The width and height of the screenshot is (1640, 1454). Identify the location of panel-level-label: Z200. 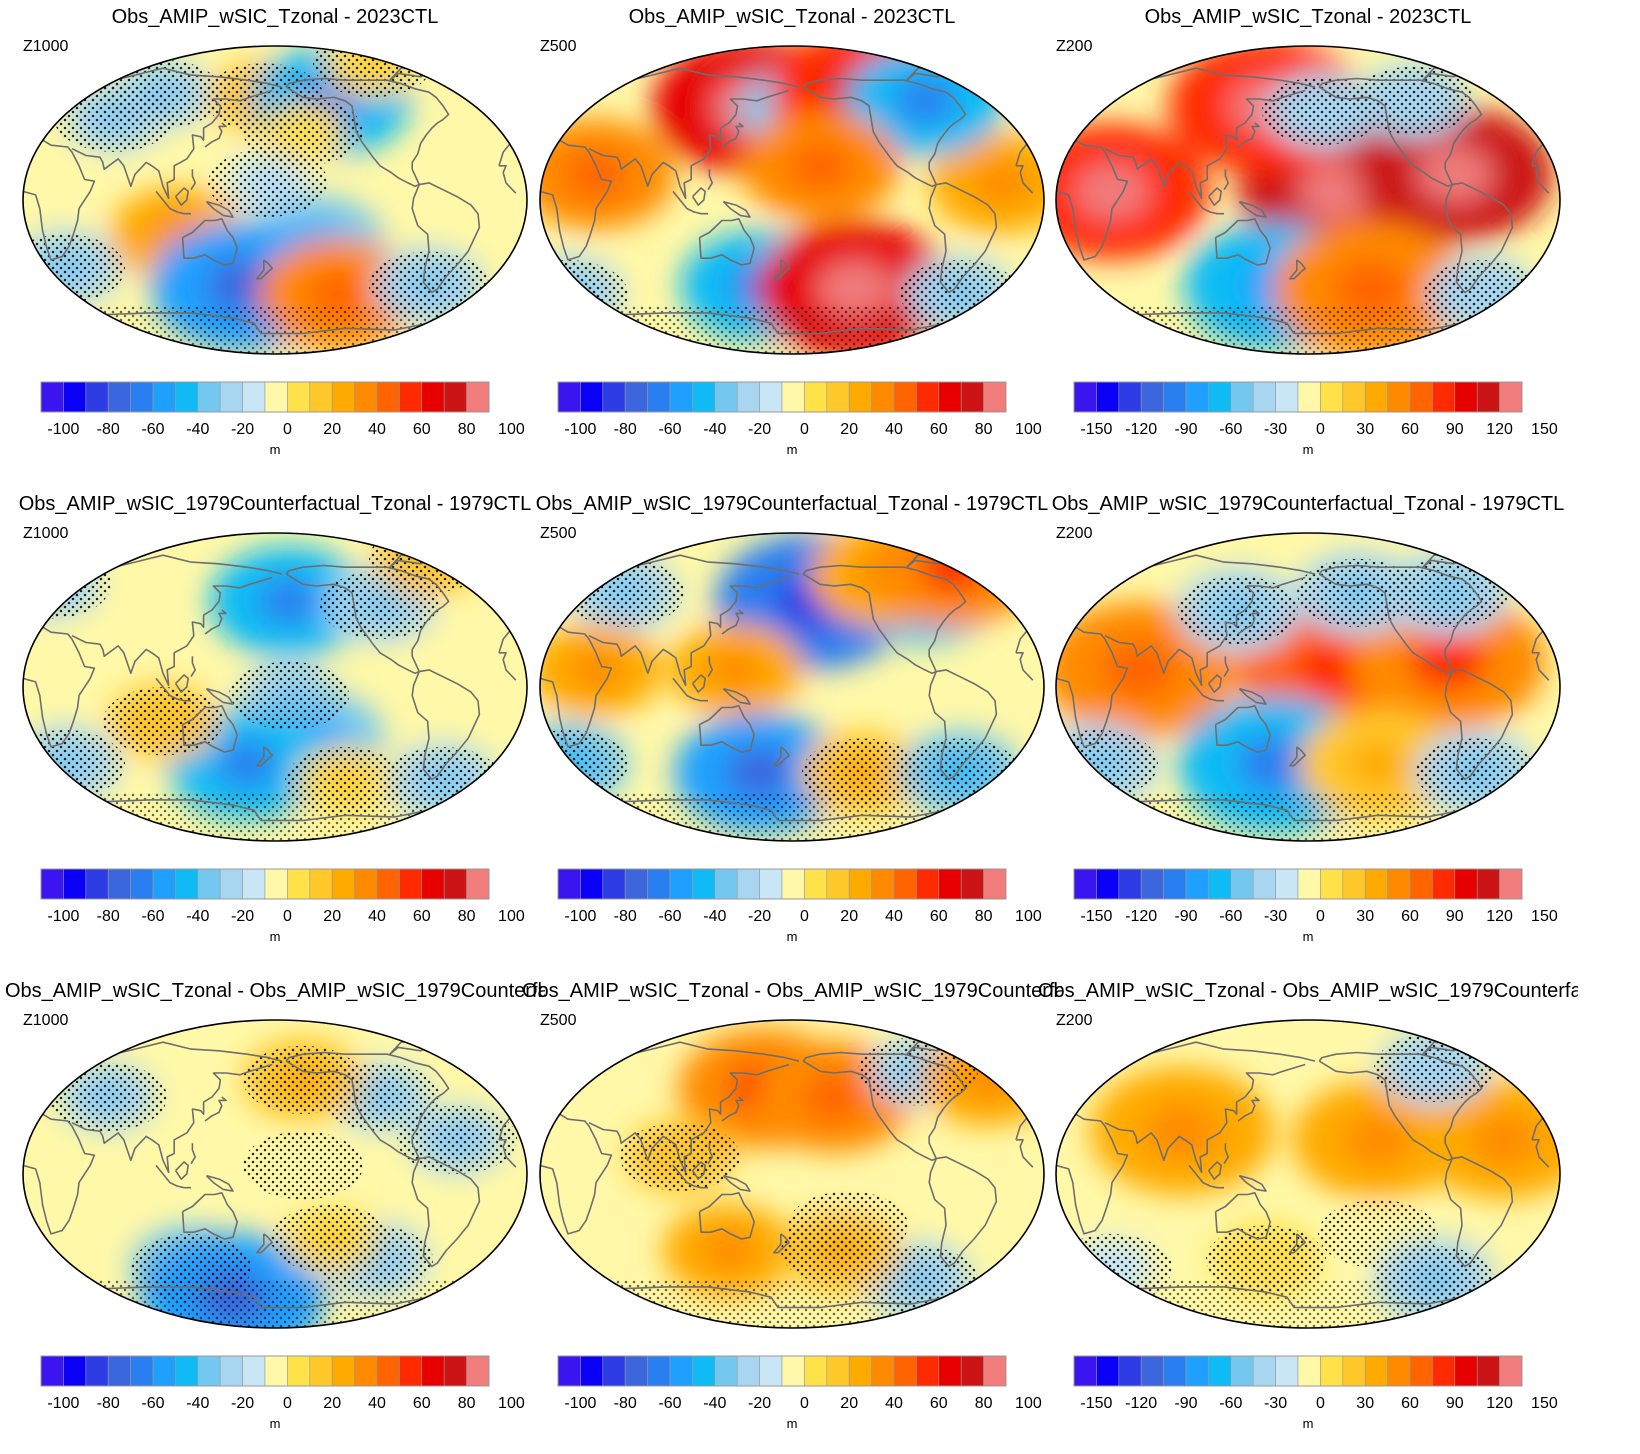
(1074, 533).